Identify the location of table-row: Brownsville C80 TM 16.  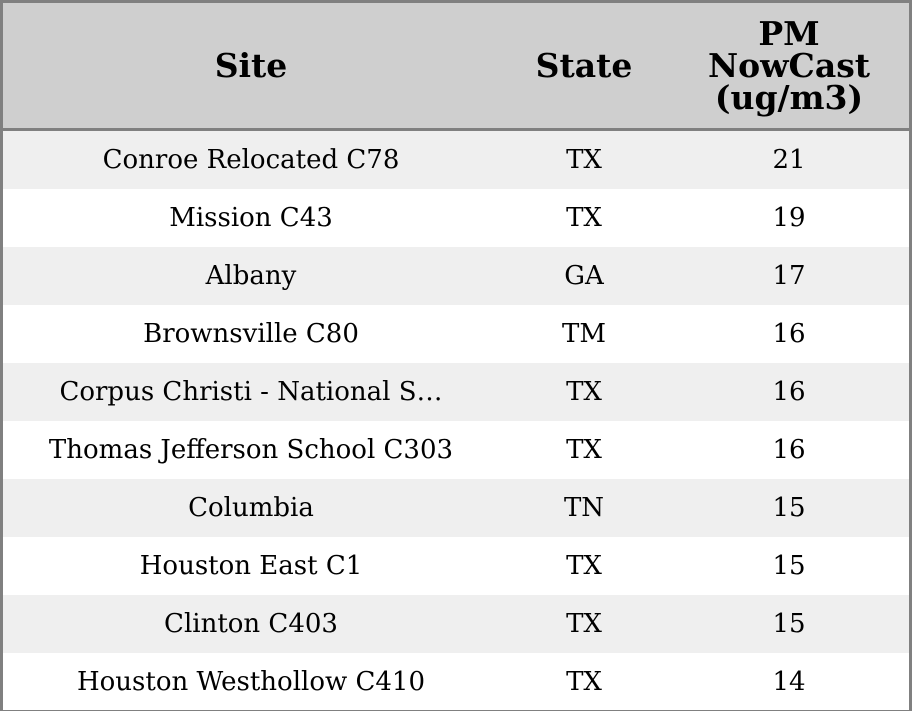
(456, 334).